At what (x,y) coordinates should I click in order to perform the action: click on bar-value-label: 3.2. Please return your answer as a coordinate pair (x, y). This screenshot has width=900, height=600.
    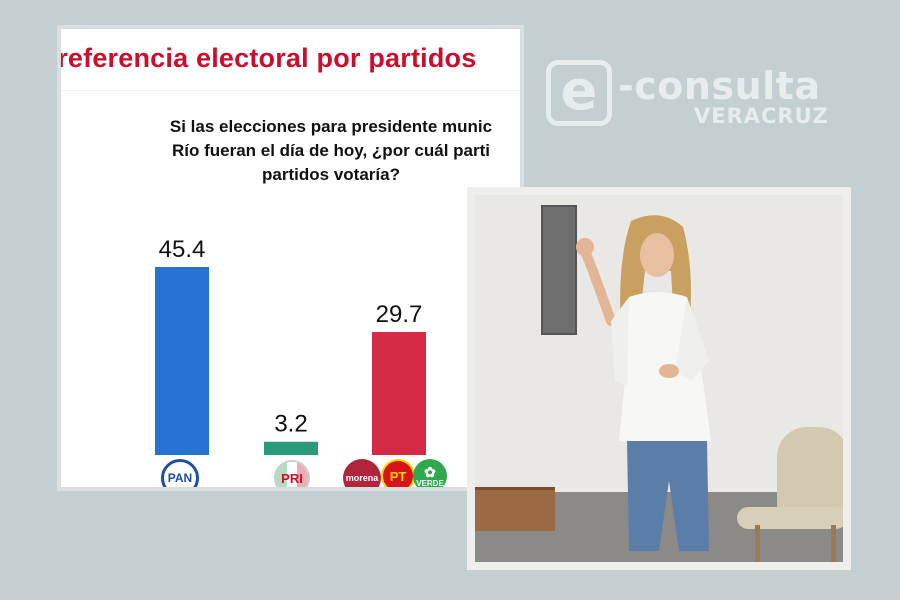
    Looking at the image, I should click on (290, 424).